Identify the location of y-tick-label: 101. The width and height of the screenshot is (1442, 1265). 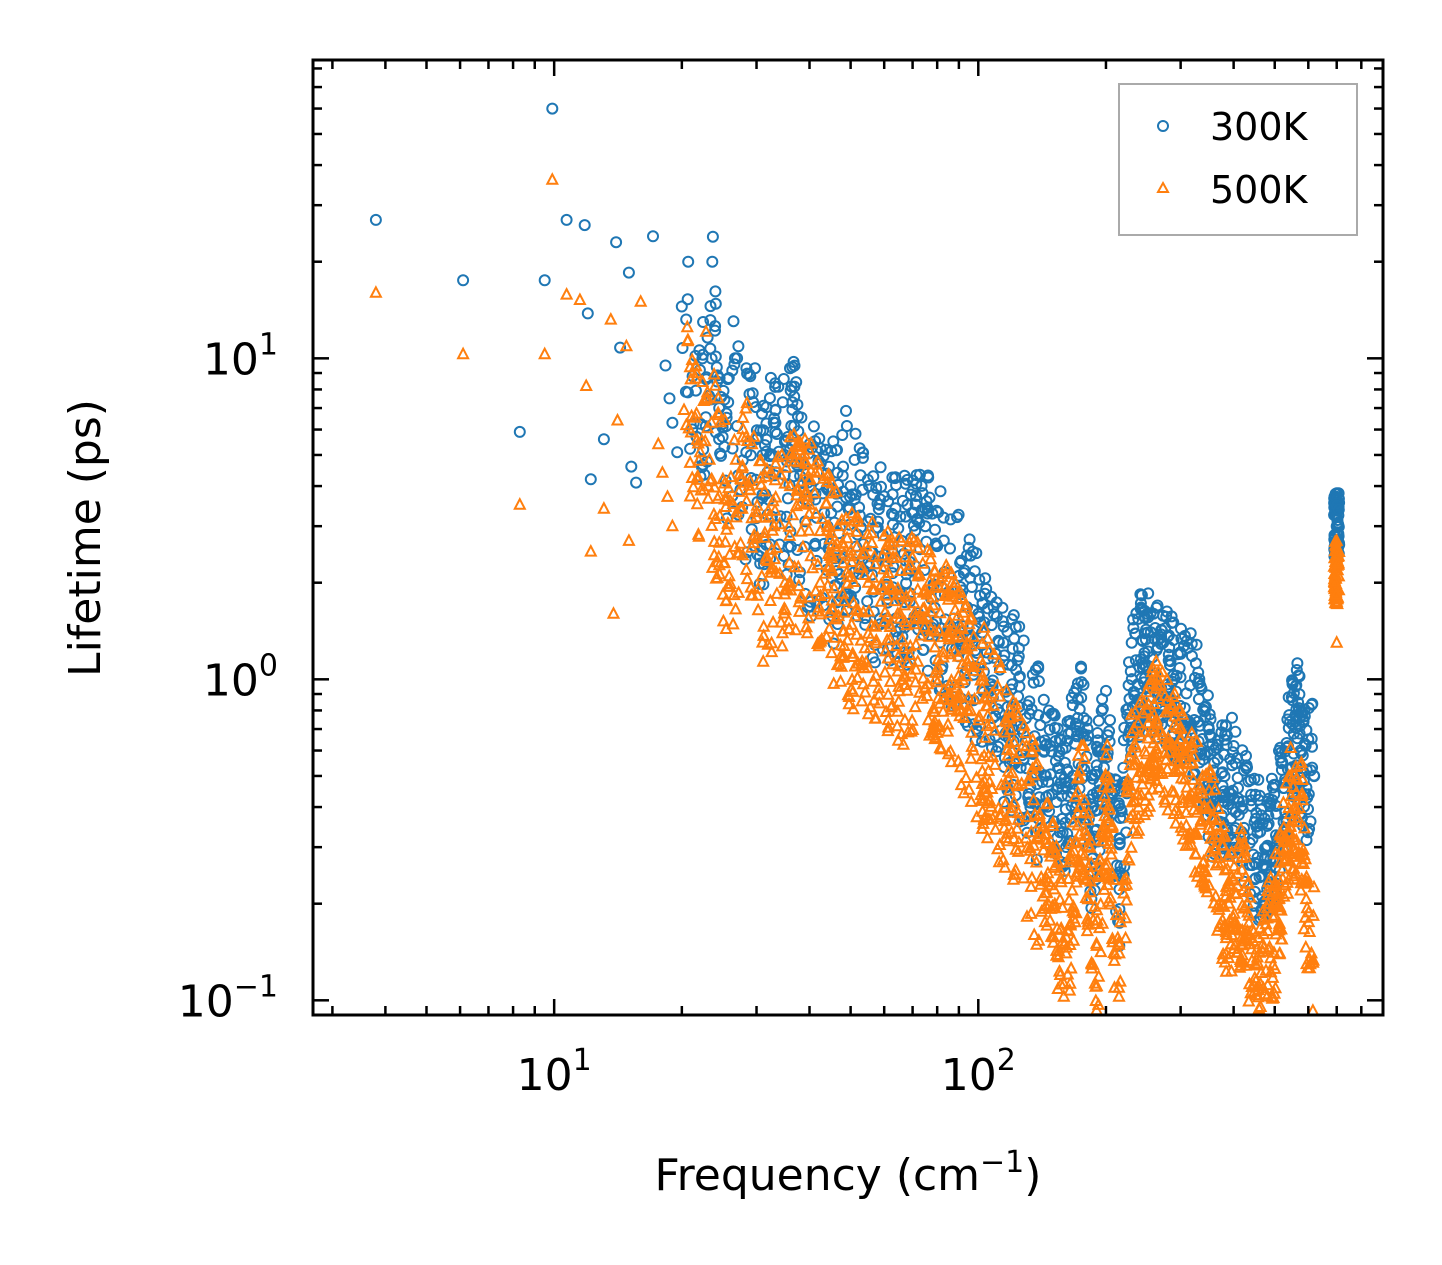
(240, 356).